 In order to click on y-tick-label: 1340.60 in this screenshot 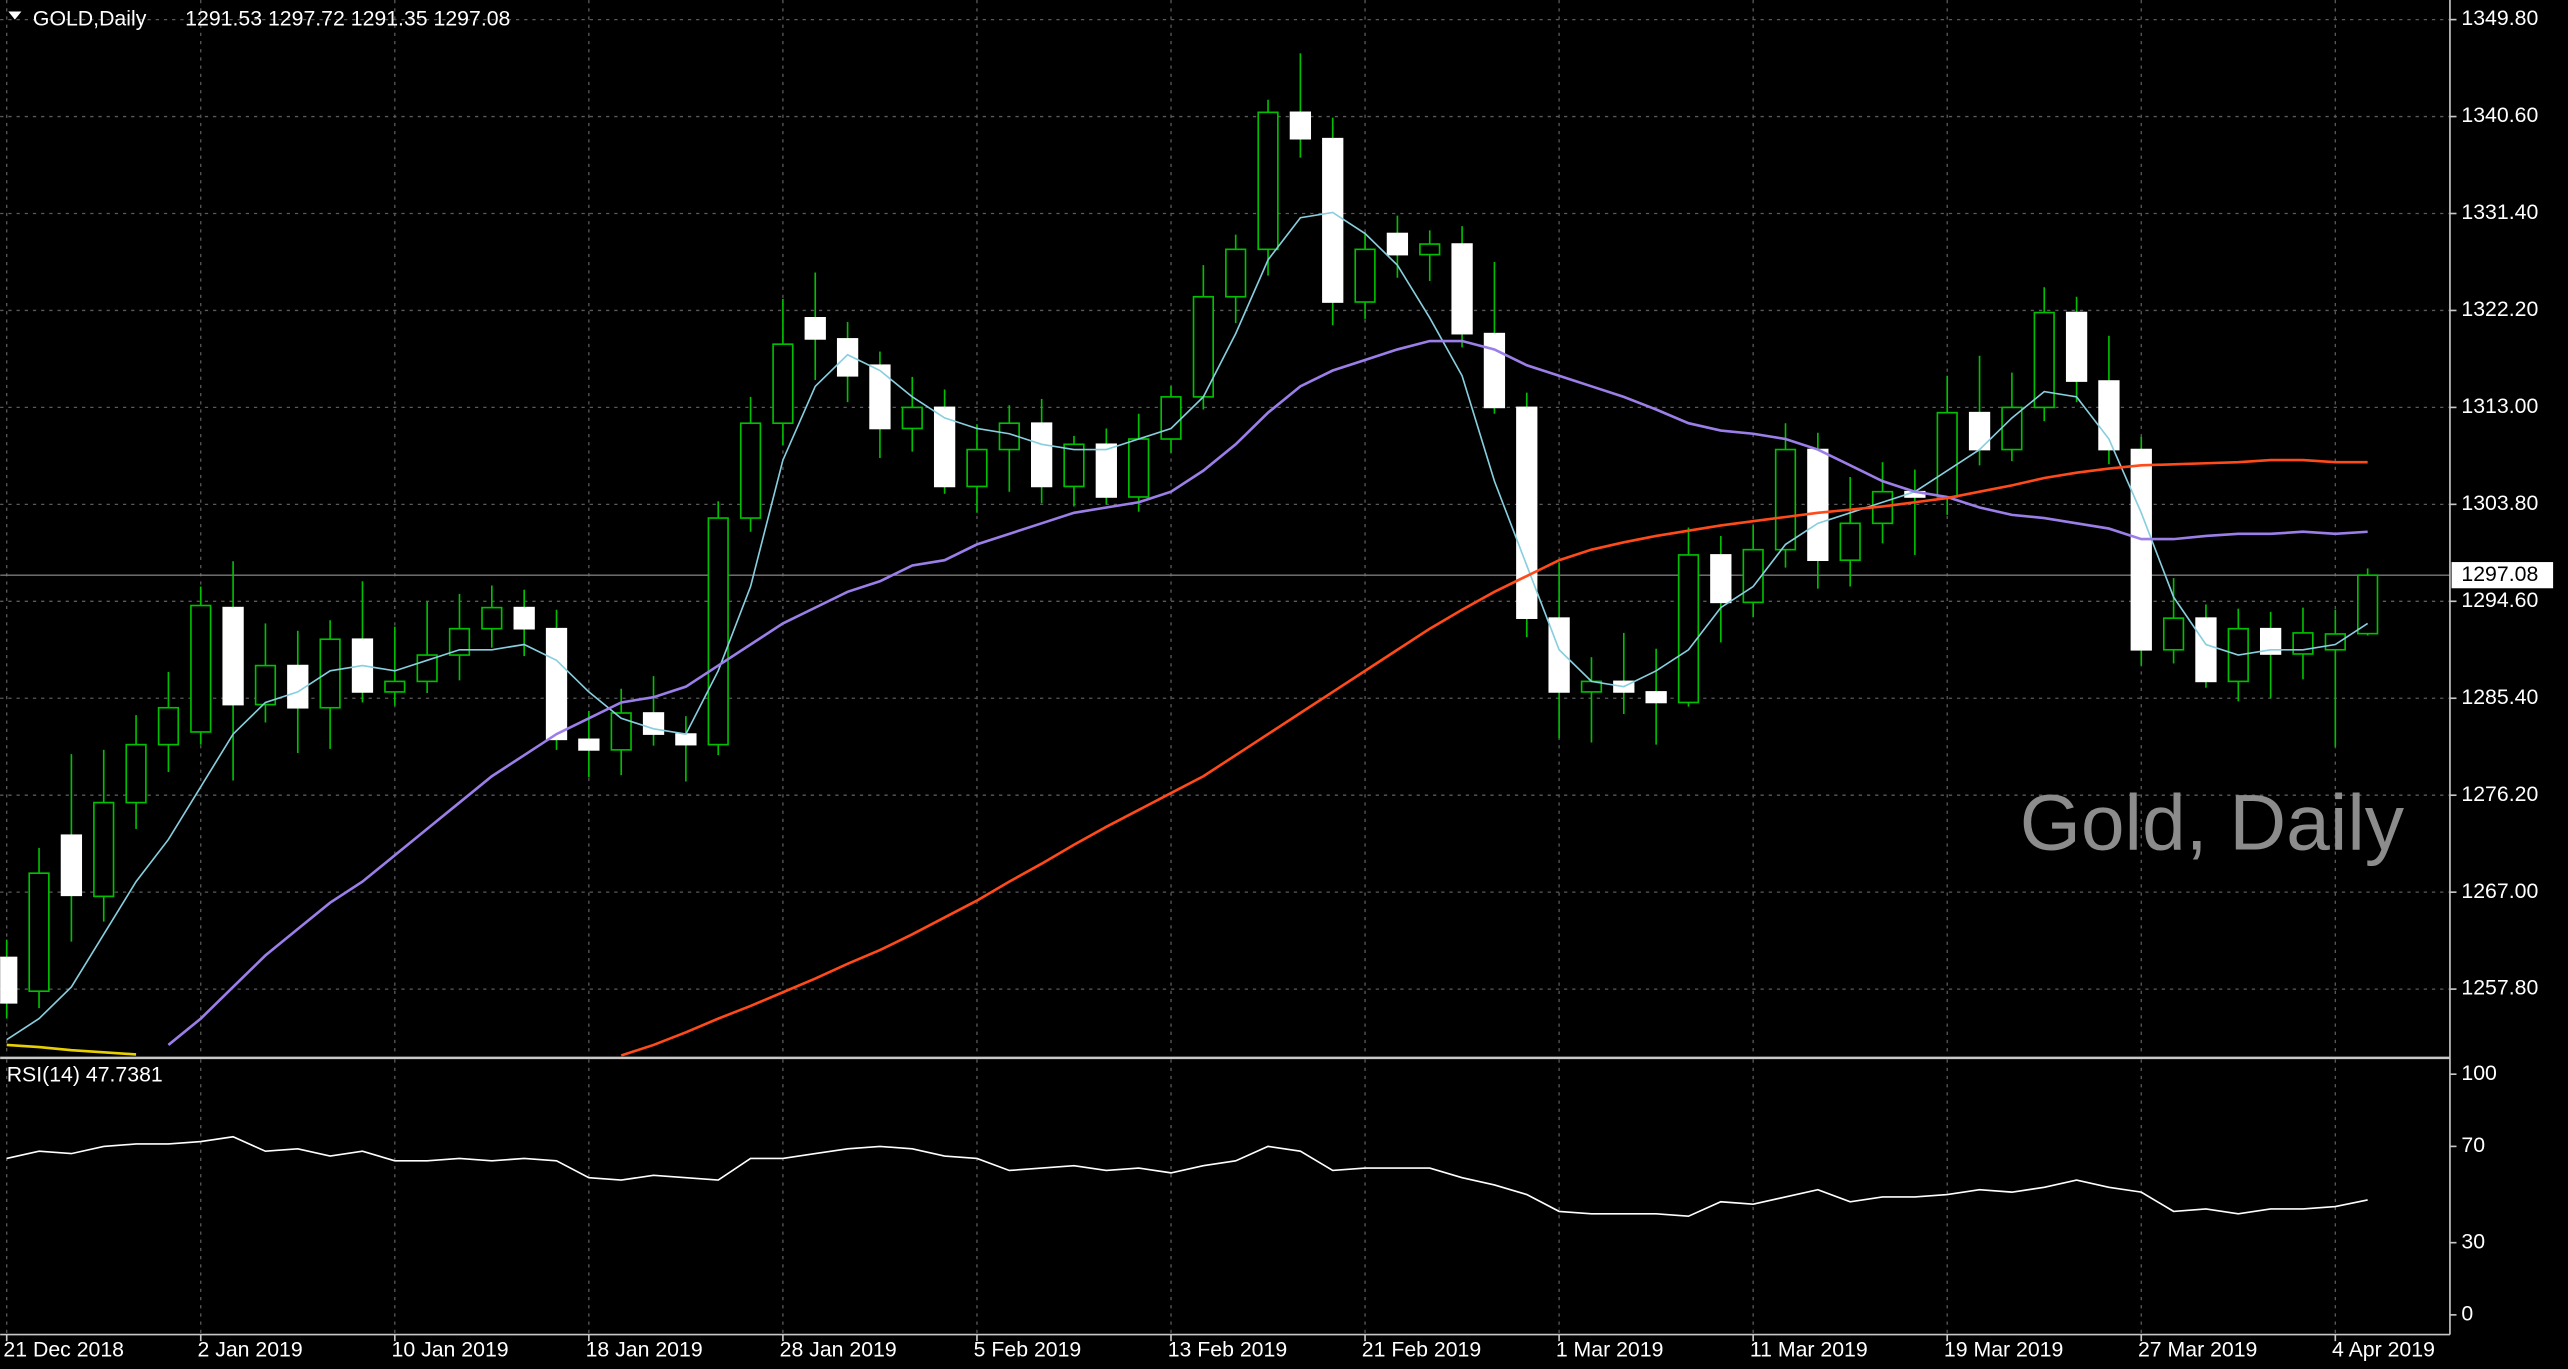, I will do `click(2499, 115)`.